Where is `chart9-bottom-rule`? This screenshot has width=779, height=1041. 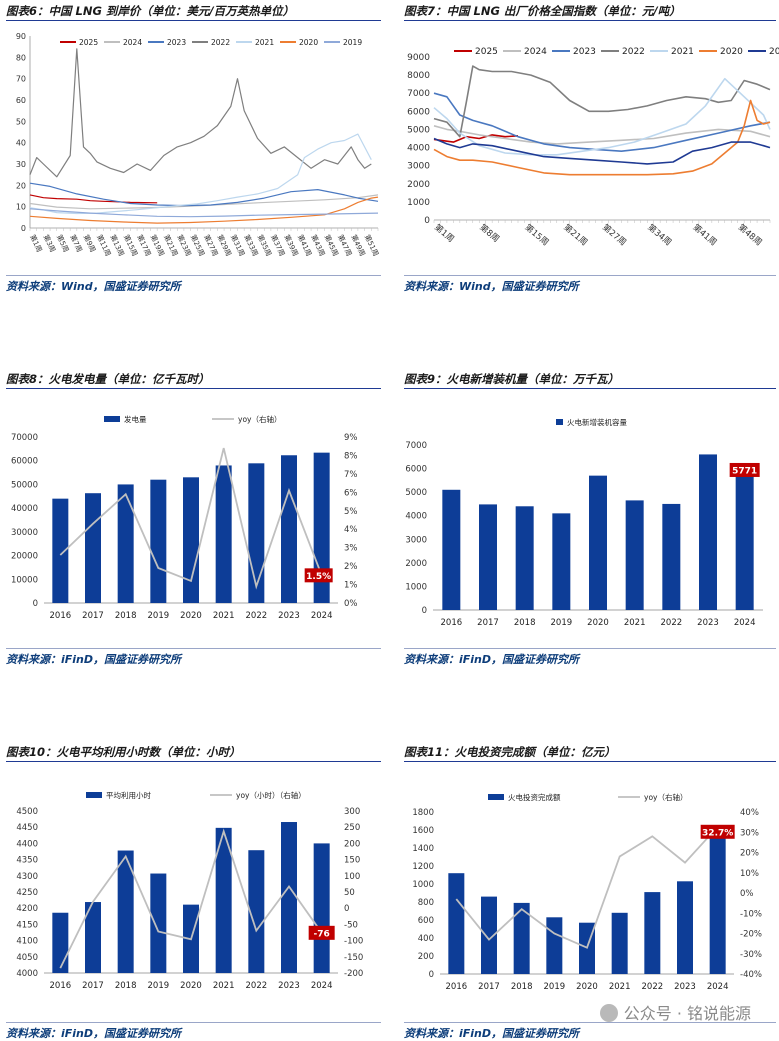 chart9-bottom-rule is located at coordinates (590, 648).